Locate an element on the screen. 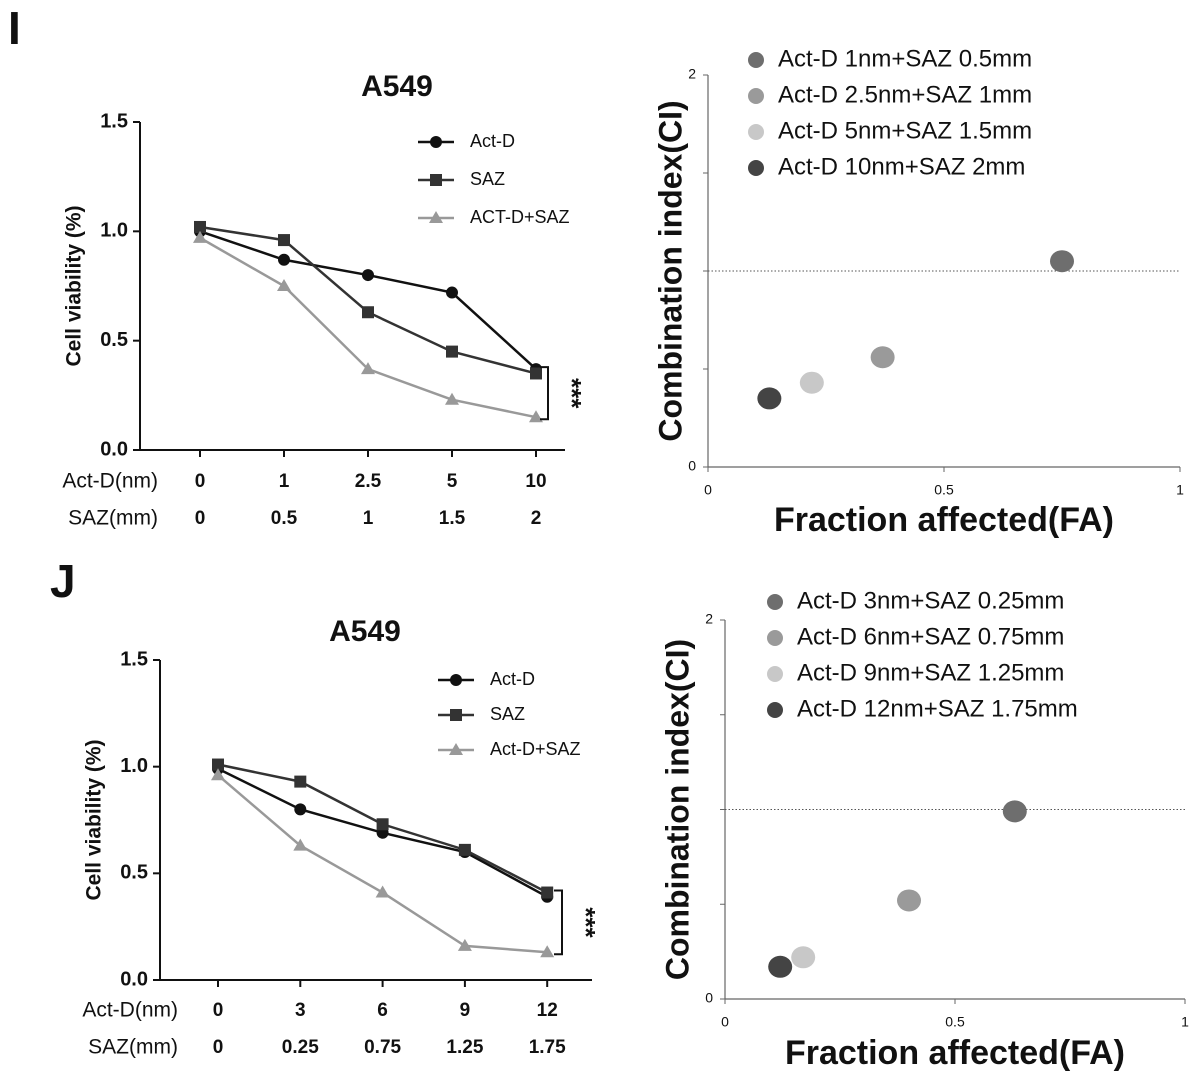  significance-label: *** is located at coordinates (572, 393).